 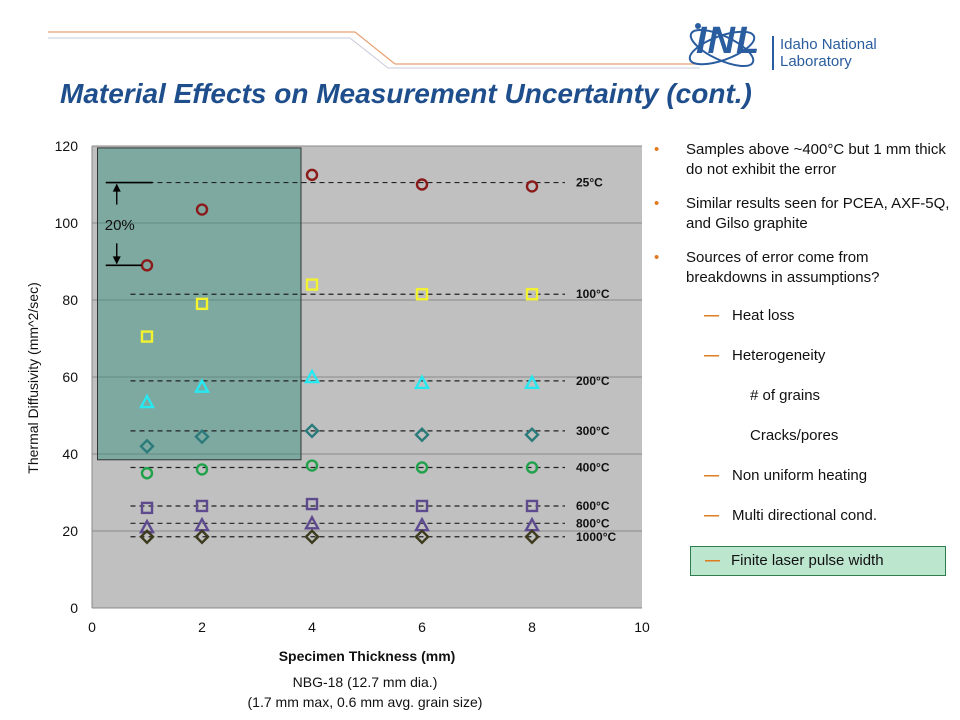 I want to click on sub-bullet-item: — Multi directional cond., so click(x=802, y=516).